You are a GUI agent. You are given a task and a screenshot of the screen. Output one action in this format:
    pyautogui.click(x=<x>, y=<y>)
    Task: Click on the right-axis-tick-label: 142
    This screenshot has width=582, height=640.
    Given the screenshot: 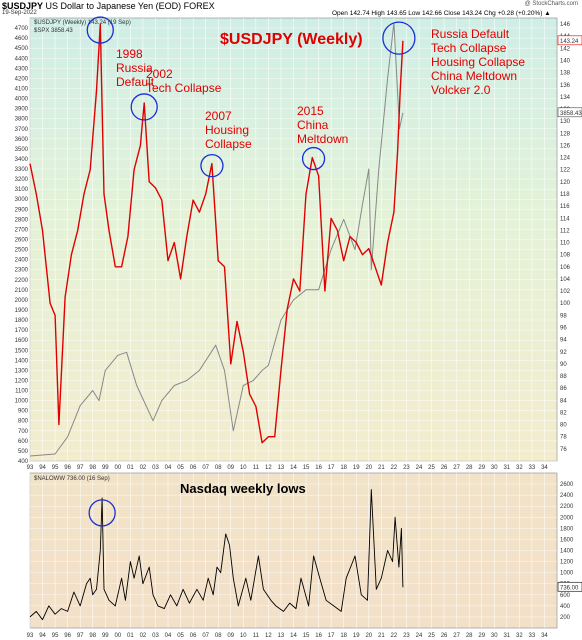 What is the action you would take?
    pyautogui.click(x=565, y=49)
    